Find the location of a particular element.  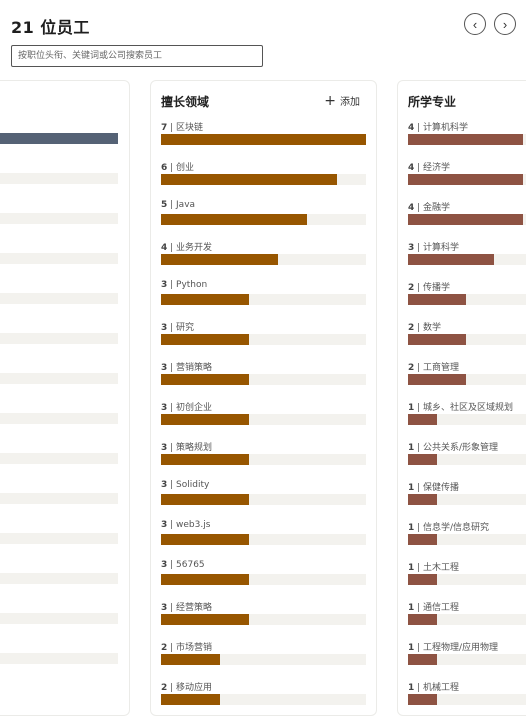

item-name: | 业务开发 is located at coordinates (190, 248).